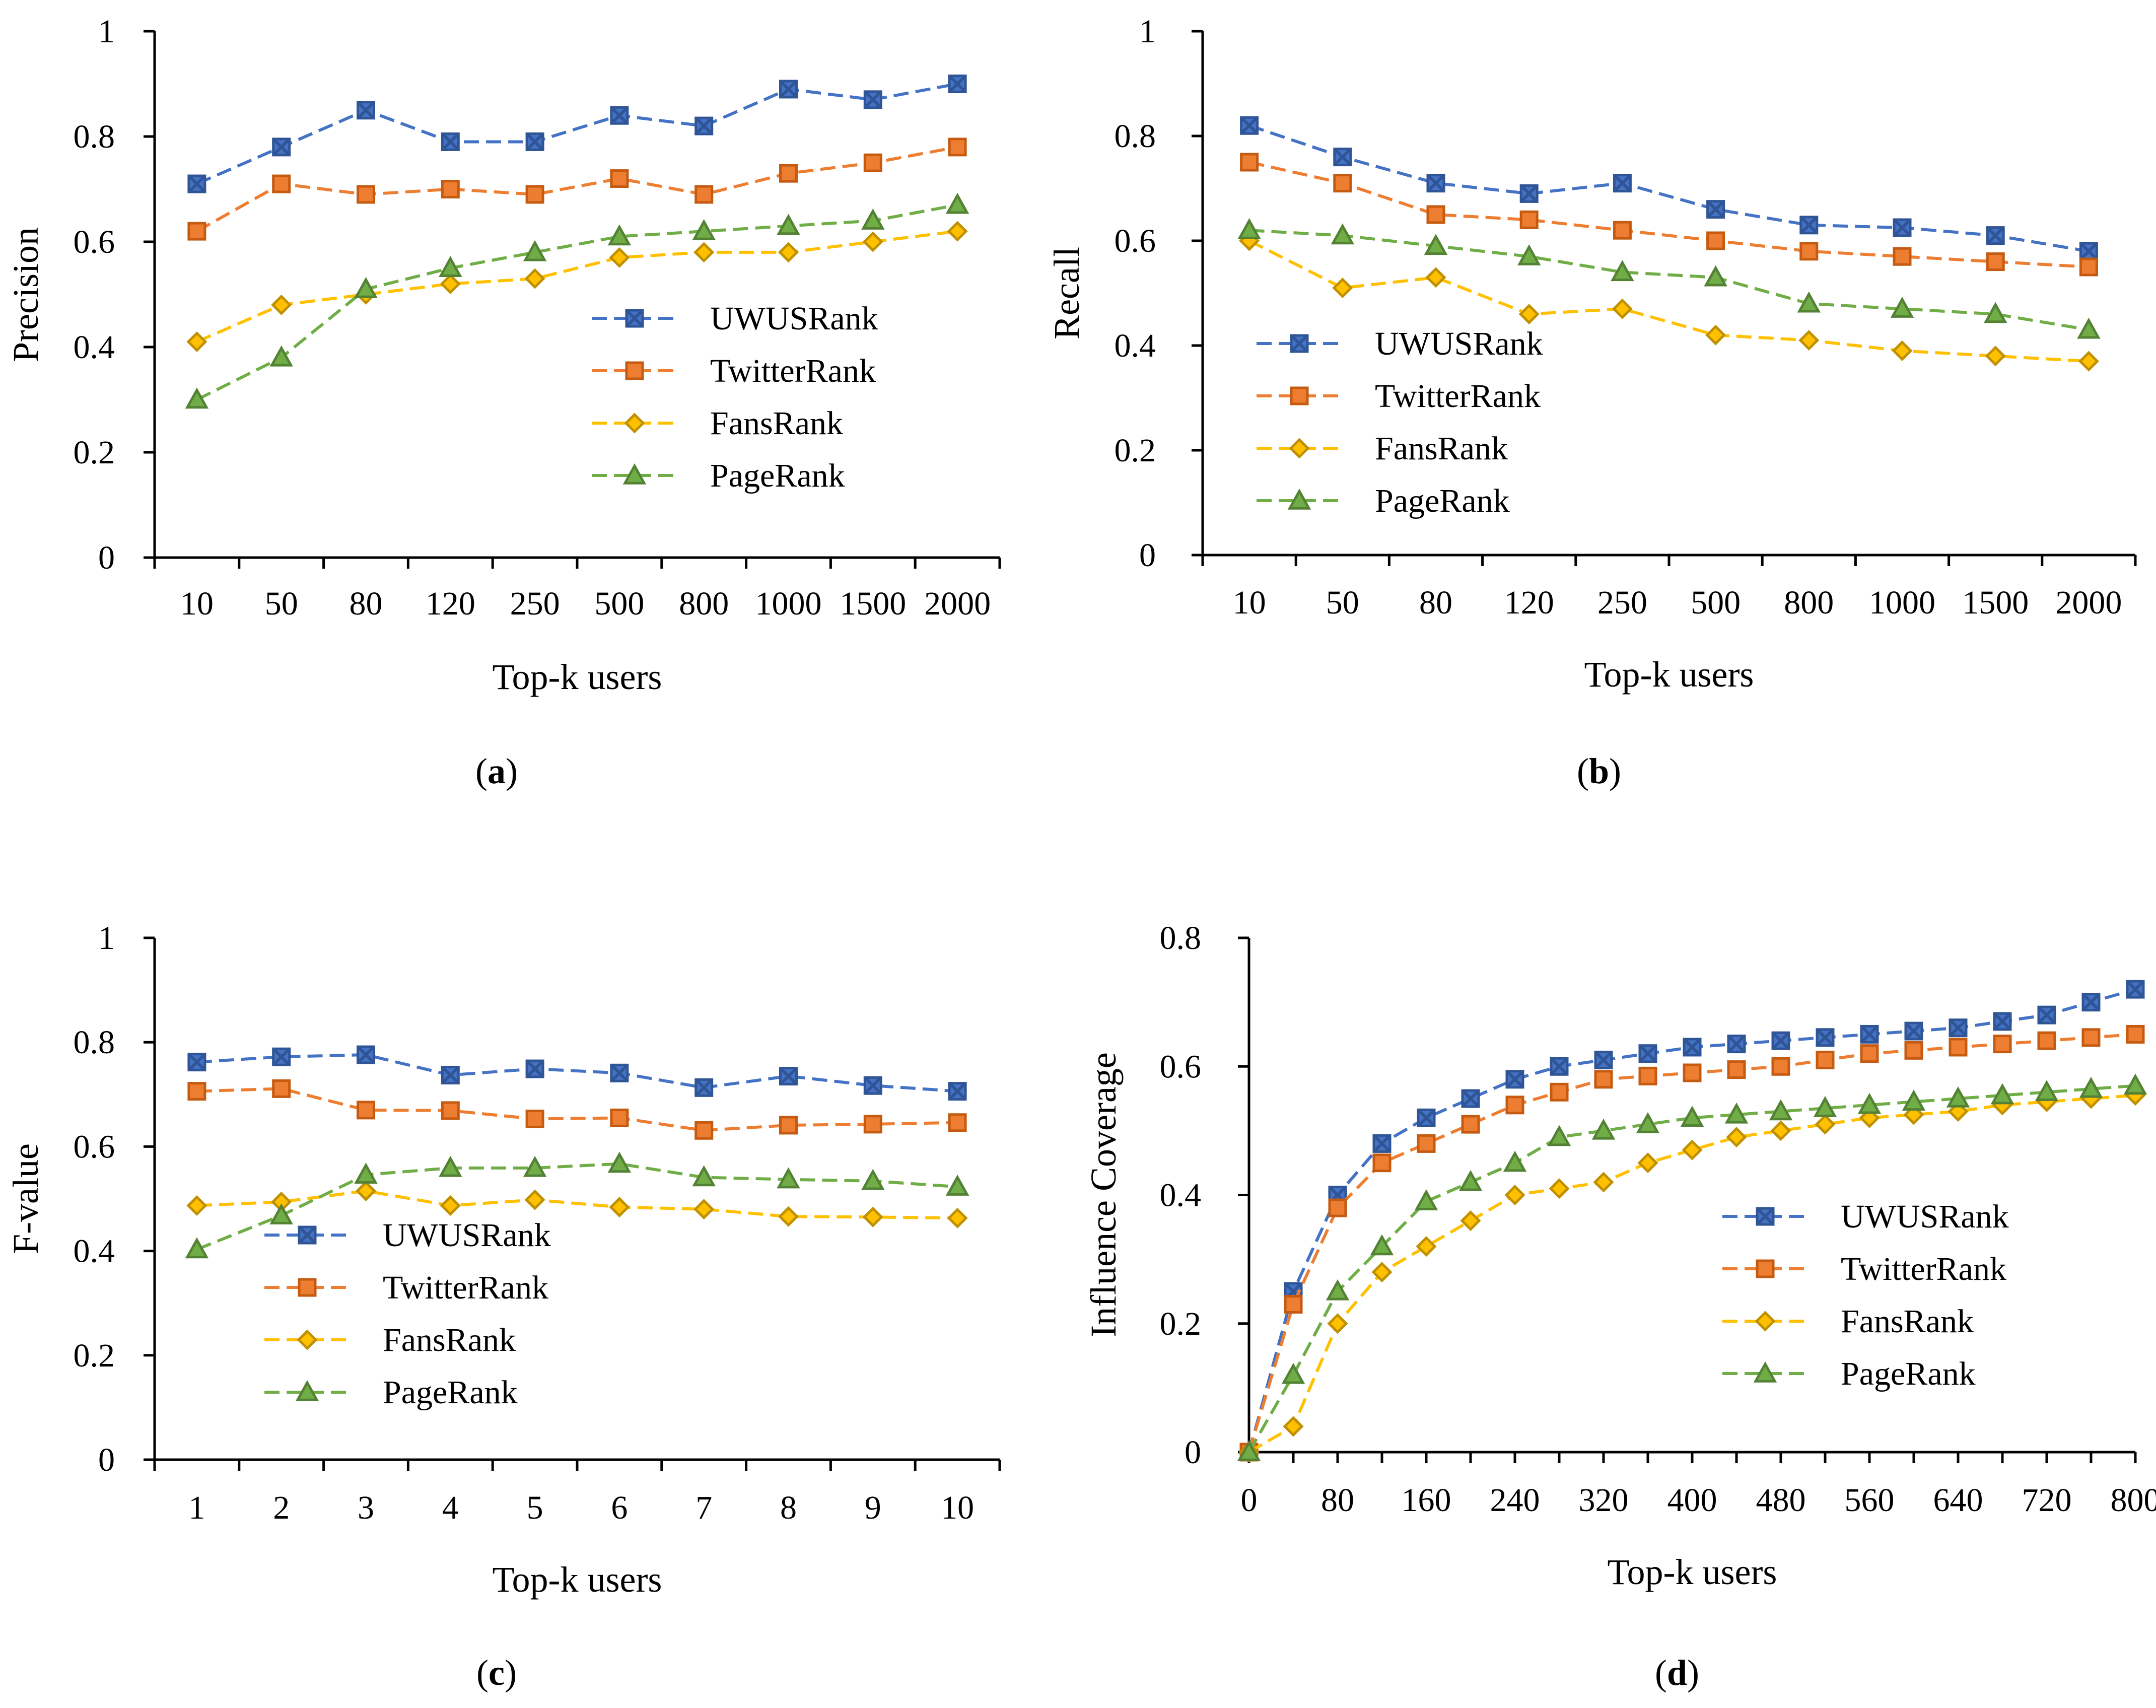 This screenshot has height=1708, width=2156. What do you see at coordinates (873, 603) in the screenshot?
I see `x-tick-label: 1500` at bounding box center [873, 603].